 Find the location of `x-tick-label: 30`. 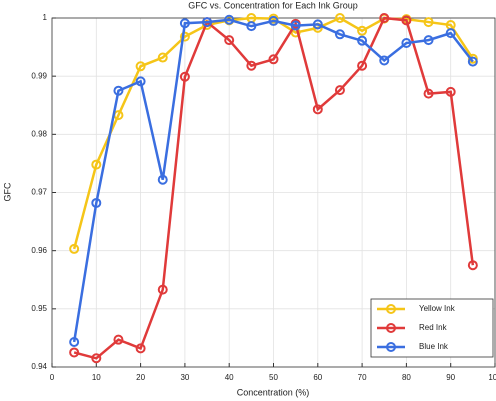

x-tick-label: 30 is located at coordinates (184, 377).